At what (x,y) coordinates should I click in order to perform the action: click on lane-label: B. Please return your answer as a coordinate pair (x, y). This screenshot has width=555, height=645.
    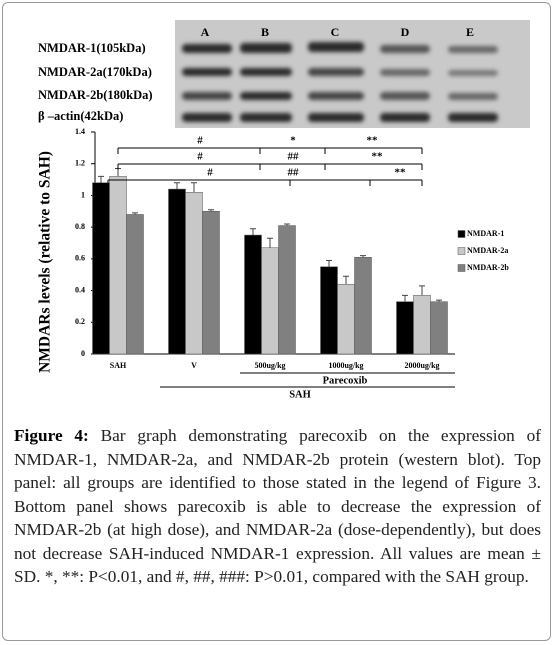
    Looking at the image, I should click on (265, 32).